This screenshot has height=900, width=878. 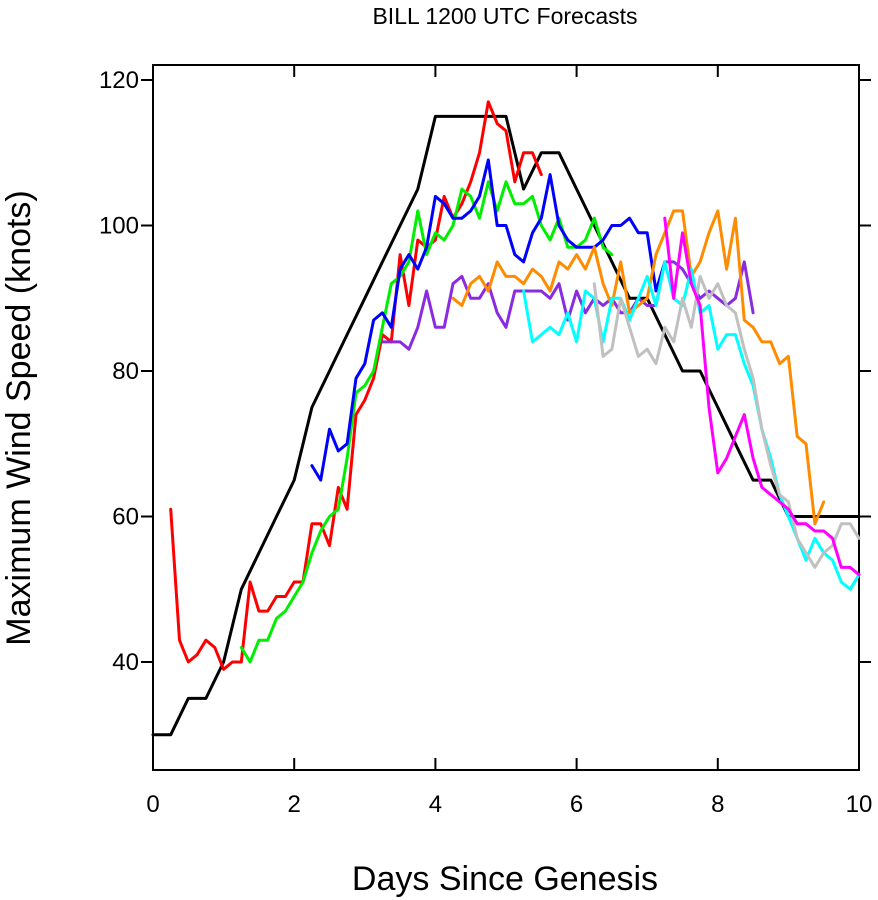 What do you see at coordinates (576, 804) in the screenshot?
I see `x-tick-label: 6` at bounding box center [576, 804].